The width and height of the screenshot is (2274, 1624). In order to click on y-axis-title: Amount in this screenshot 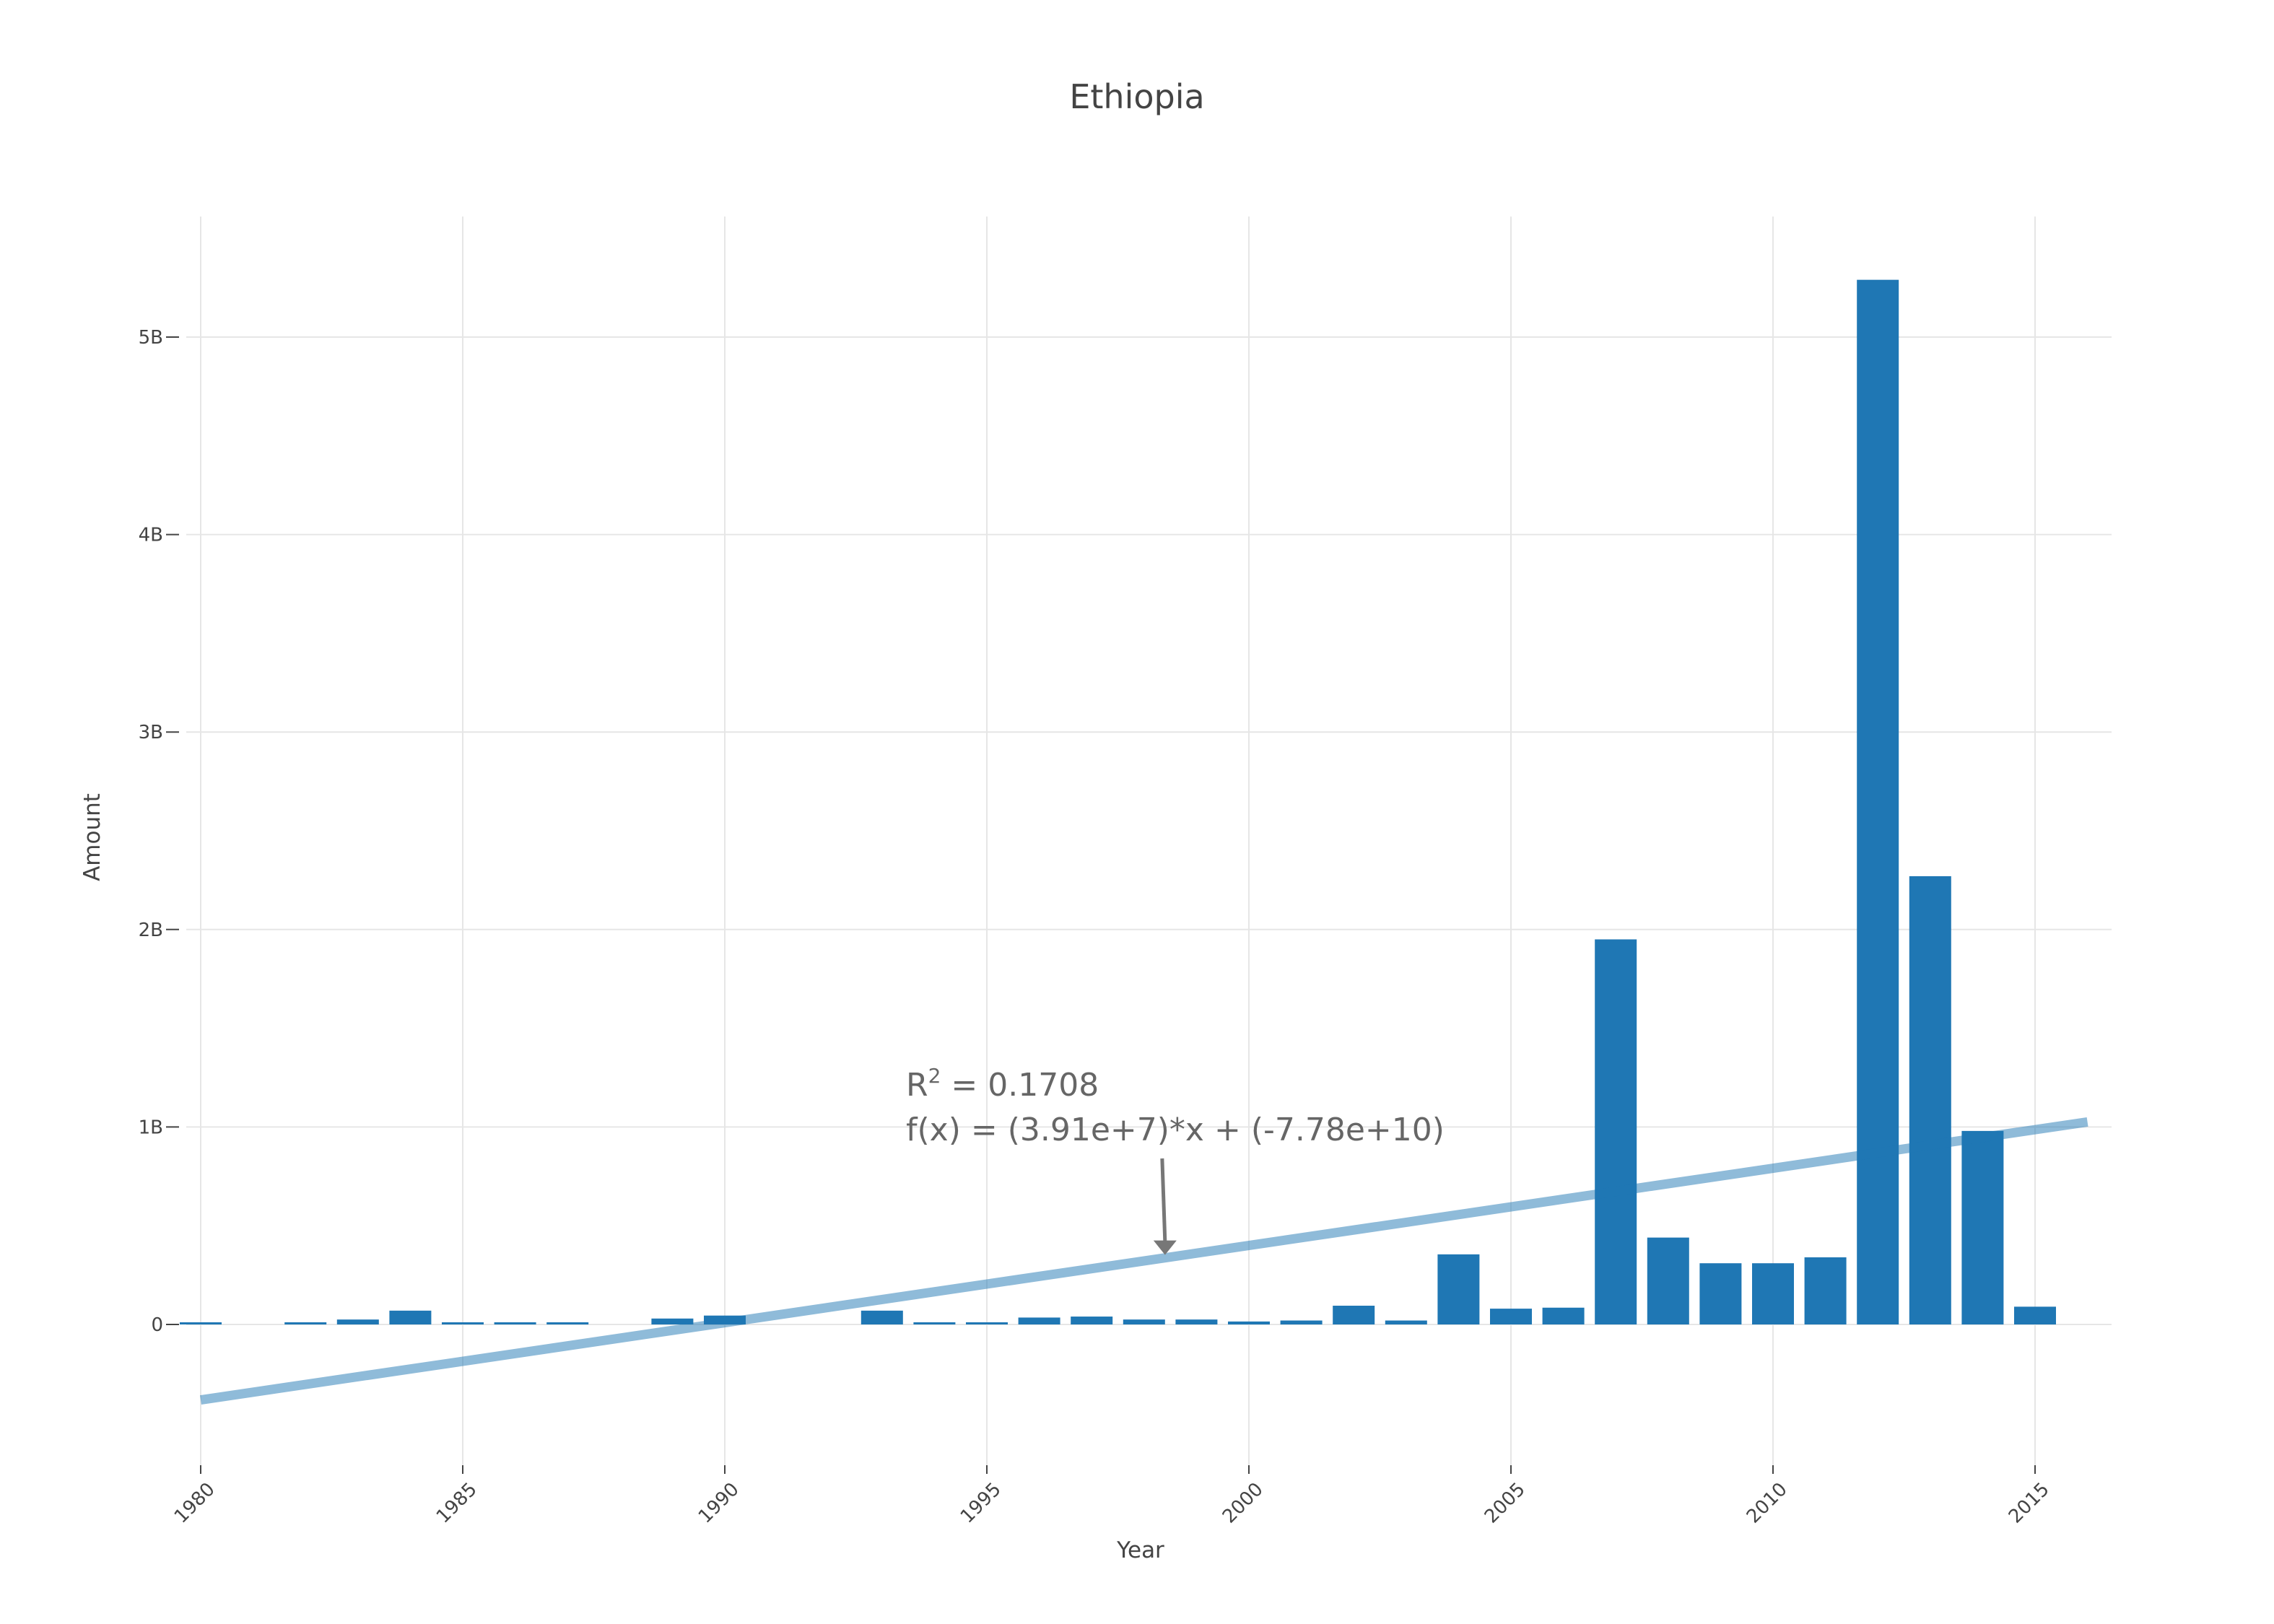, I will do `click(92, 837)`.